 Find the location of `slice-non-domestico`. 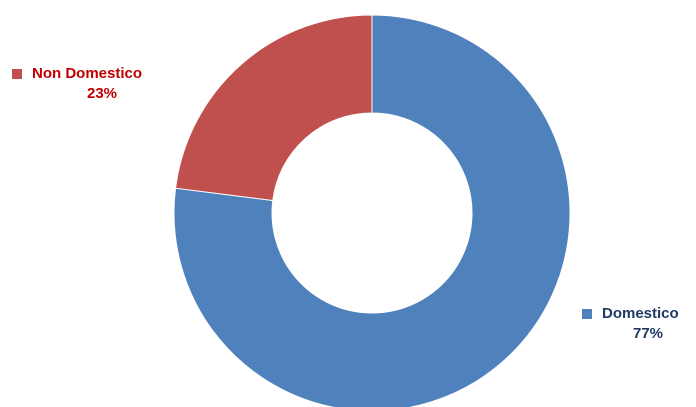

slice-non-domestico is located at coordinates (274, 108).